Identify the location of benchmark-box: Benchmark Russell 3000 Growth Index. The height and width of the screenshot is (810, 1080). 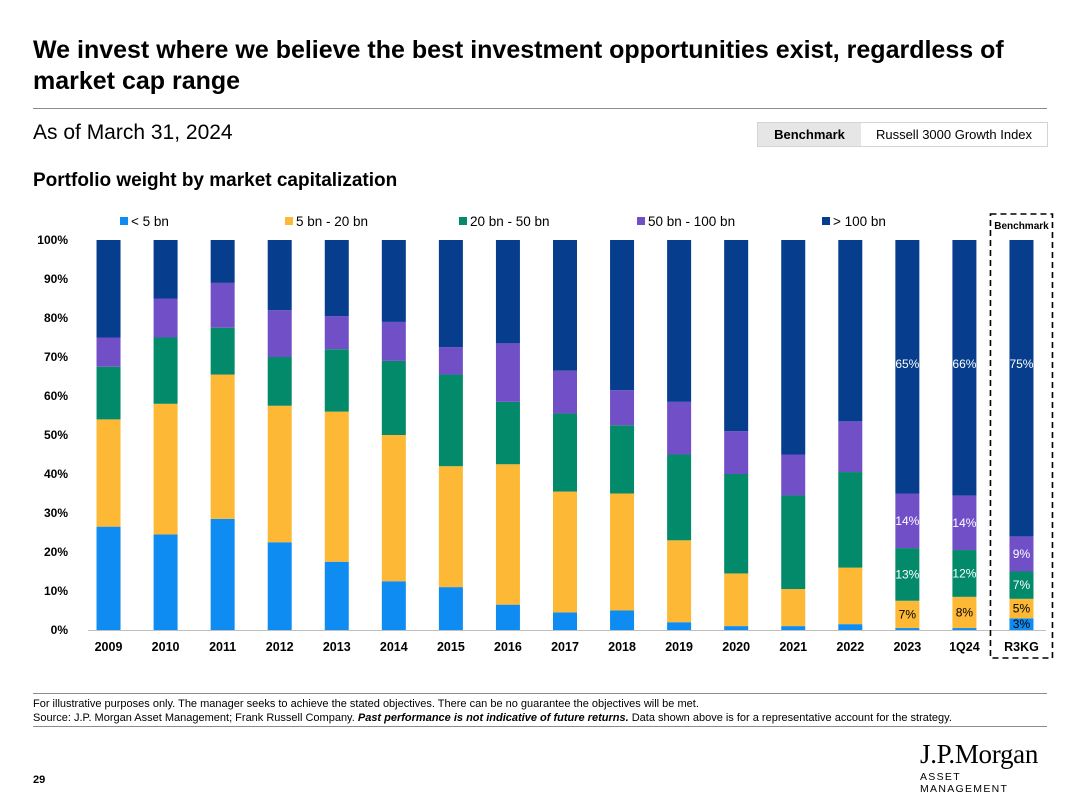
(902, 134).